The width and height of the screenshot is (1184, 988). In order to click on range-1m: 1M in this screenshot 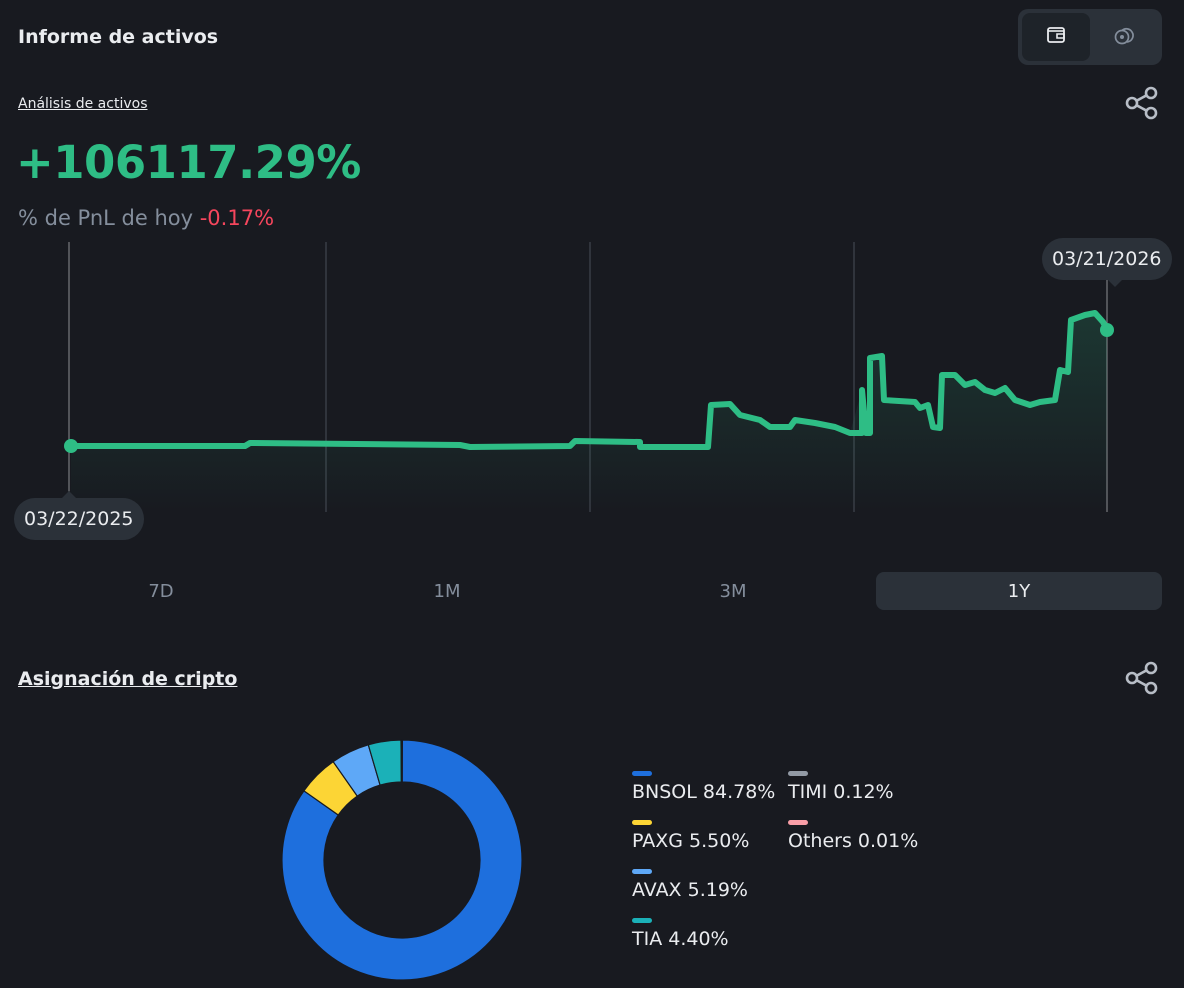, I will do `click(447, 591)`.